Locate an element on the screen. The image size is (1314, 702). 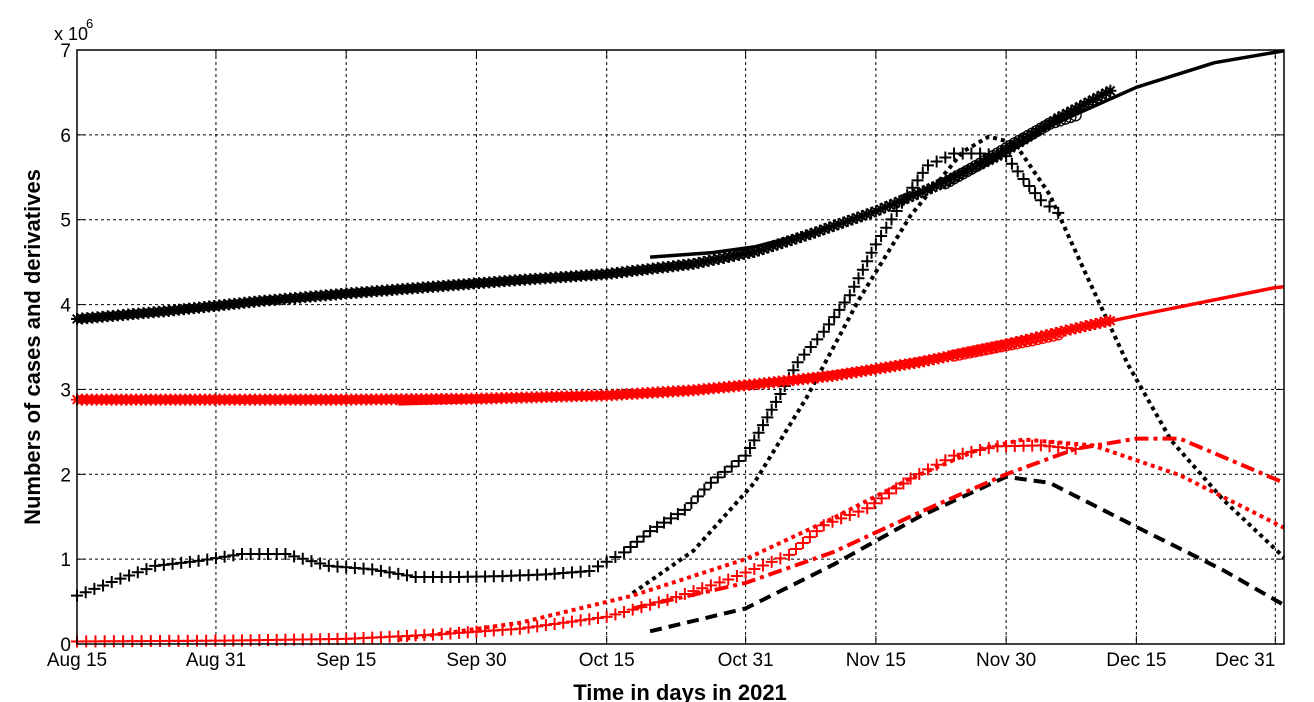
y-tick-label: 3 is located at coordinates (65, 390).